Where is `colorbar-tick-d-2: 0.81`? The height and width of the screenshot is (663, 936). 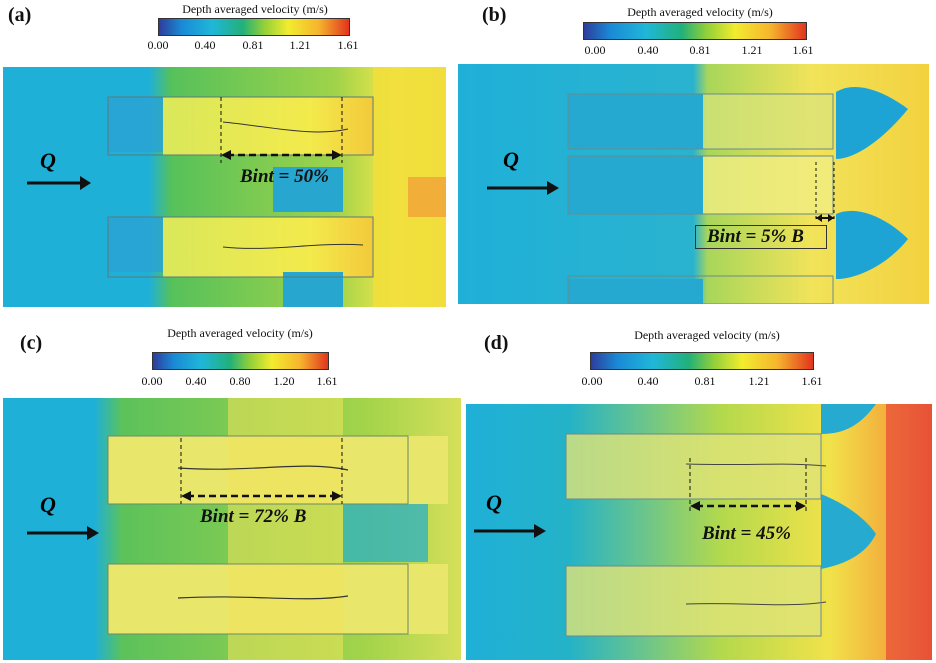 colorbar-tick-d-2: 0.81 is located at coordinates (705, 381).